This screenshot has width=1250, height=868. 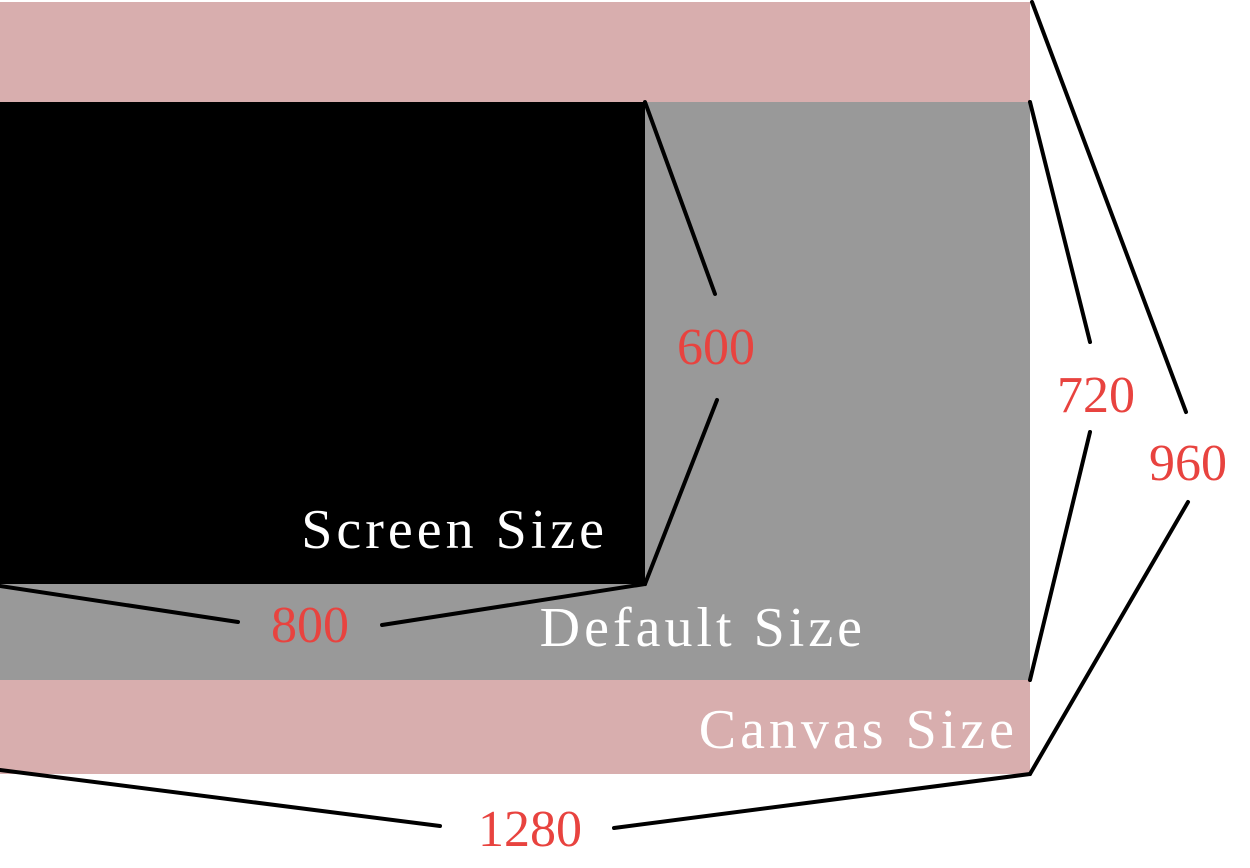 What do you see at coordinates (1109, 207) in the screenshot?
I see `canvas-height-bracket-top` at bounding box center [1109, 207].